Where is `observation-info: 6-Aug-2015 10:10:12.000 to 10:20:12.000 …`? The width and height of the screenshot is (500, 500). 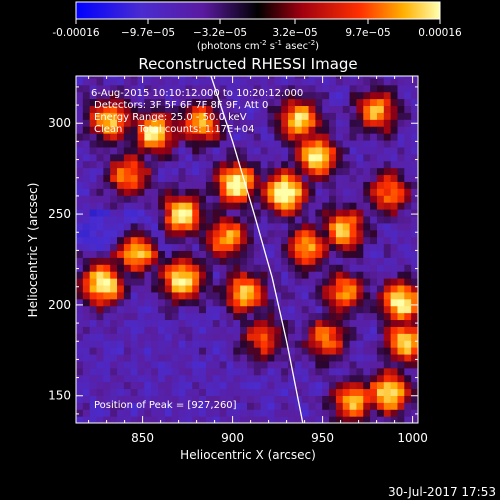
observation-info: 6-Aug-2015 10:10:12.000 to 10:20:12.000 … is located at coordinates (197, 111).